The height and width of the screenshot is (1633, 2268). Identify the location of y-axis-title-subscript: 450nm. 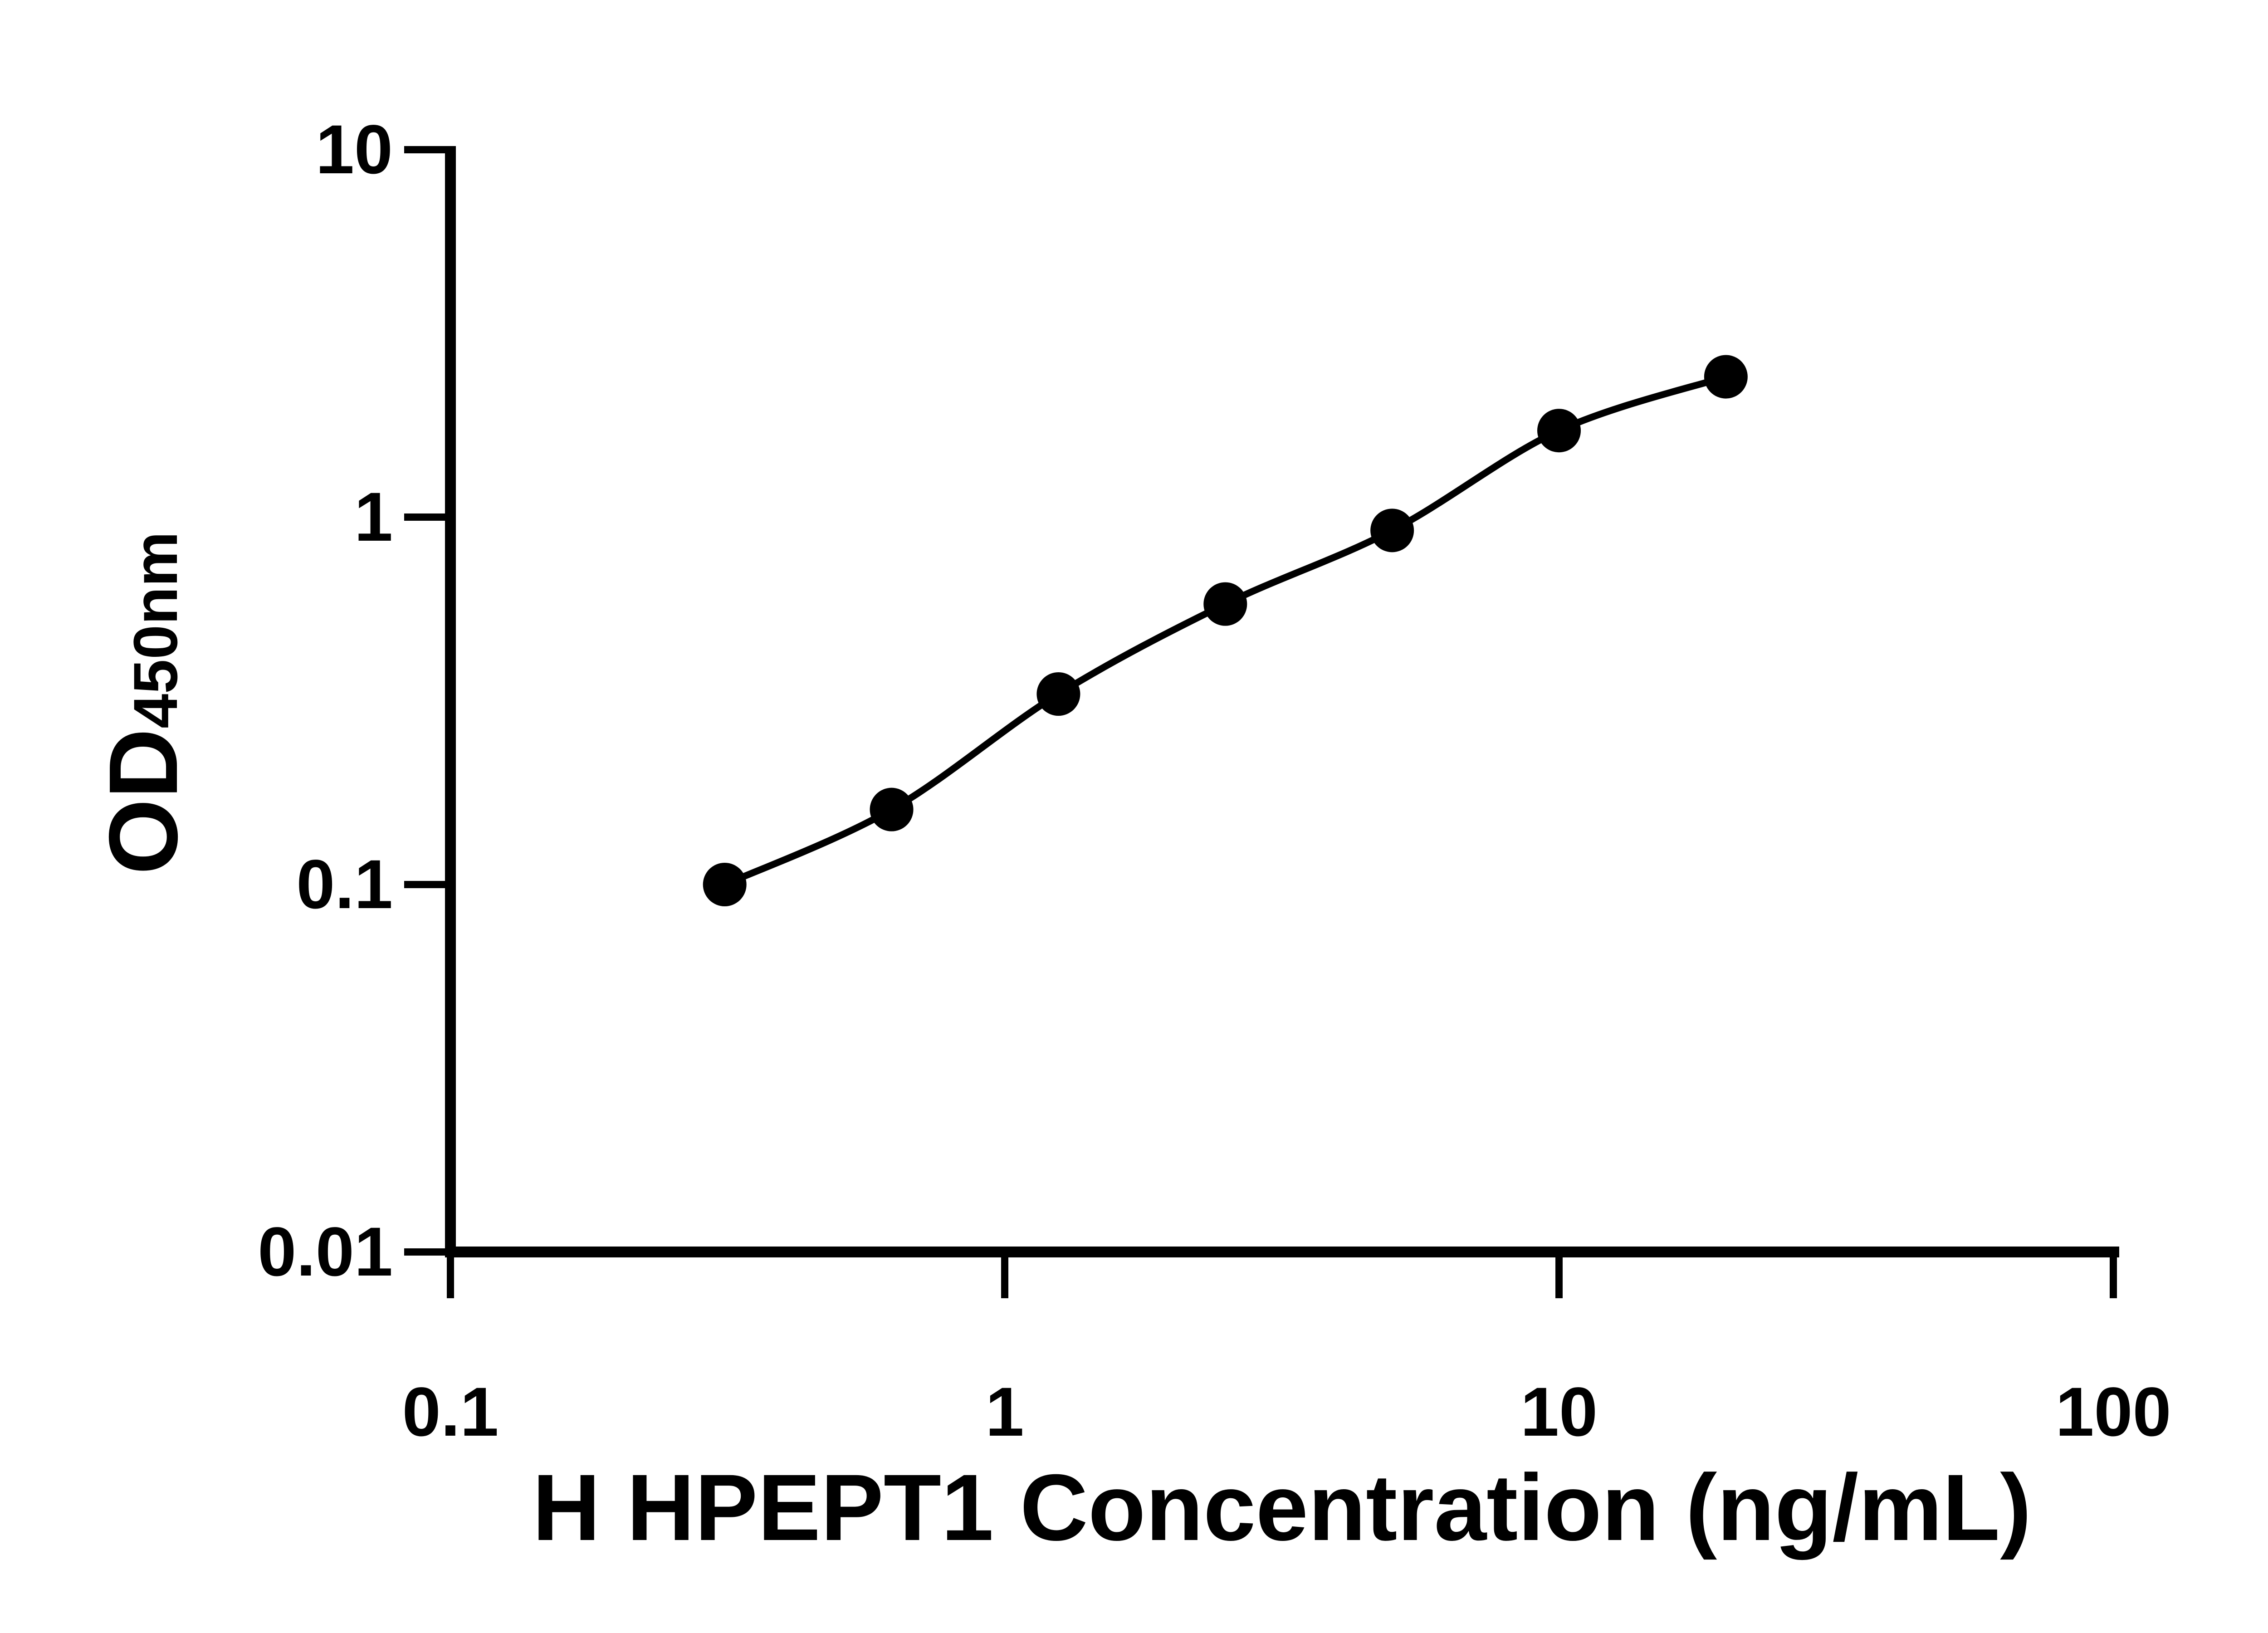
(156, 630).